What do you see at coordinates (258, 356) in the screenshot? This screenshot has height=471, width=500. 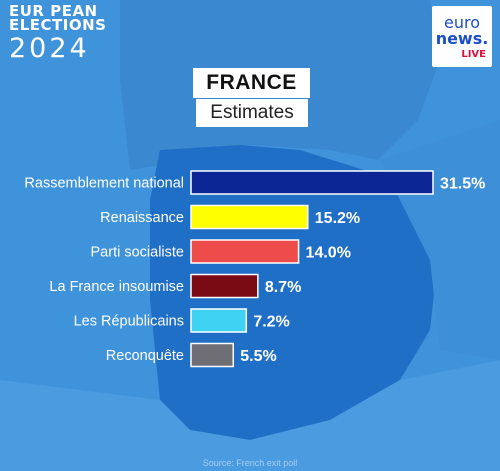 I see `value-label-reconquete: 5.5%` at bounding box center [258, 356].